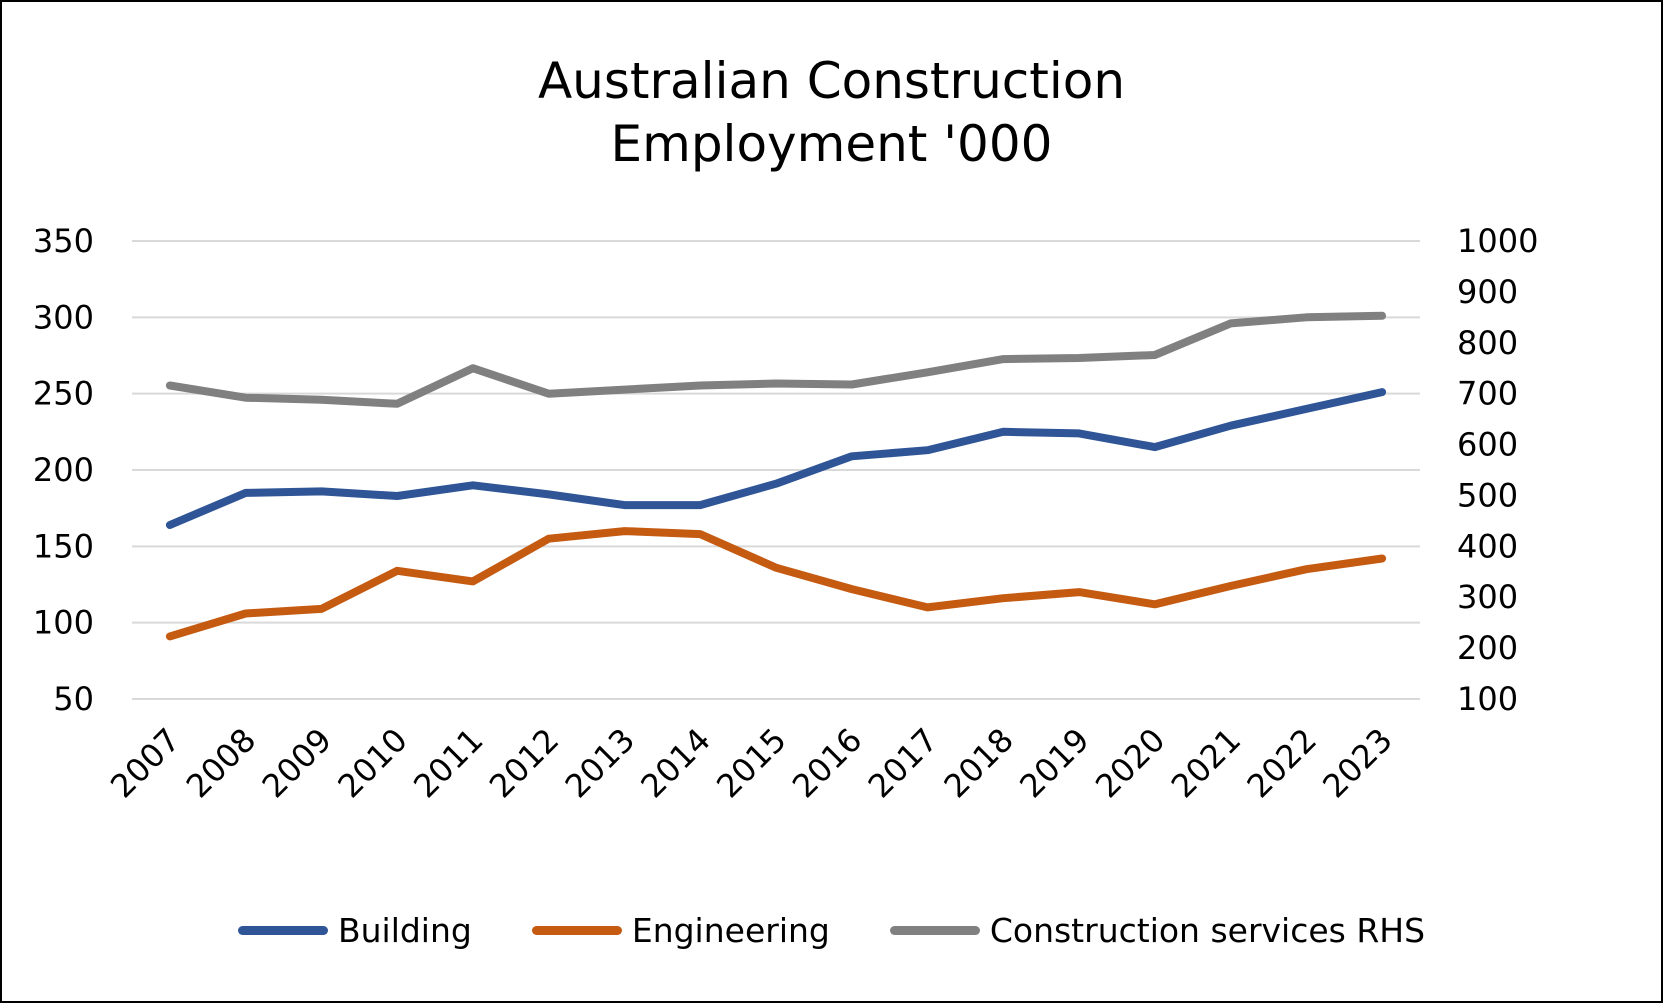  I want to click on right-tick-label: 700, so click(1487, 394).